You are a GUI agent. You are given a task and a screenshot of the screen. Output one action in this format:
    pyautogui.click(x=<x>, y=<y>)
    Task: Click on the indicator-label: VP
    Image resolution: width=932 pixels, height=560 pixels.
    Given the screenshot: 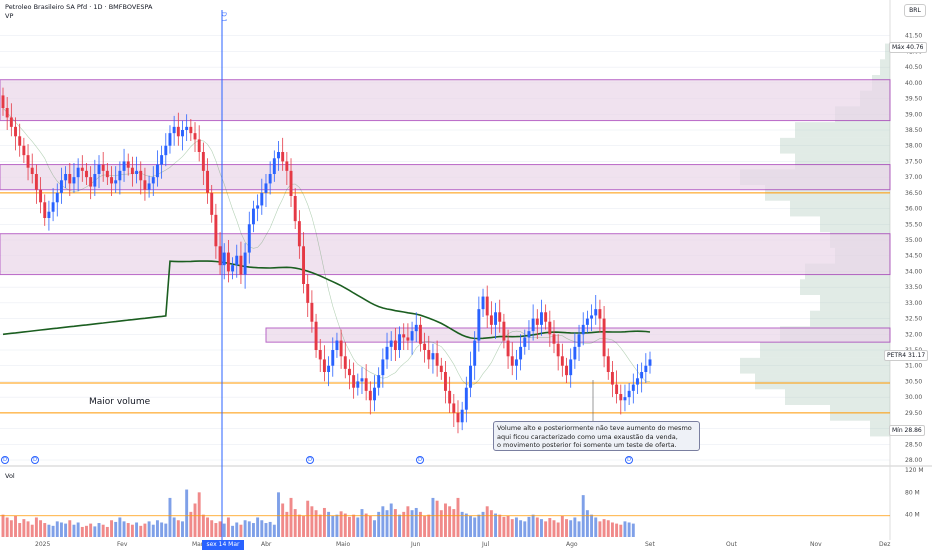 What is the action you would take?
    pyautogui.click(x=9, y=16)
    